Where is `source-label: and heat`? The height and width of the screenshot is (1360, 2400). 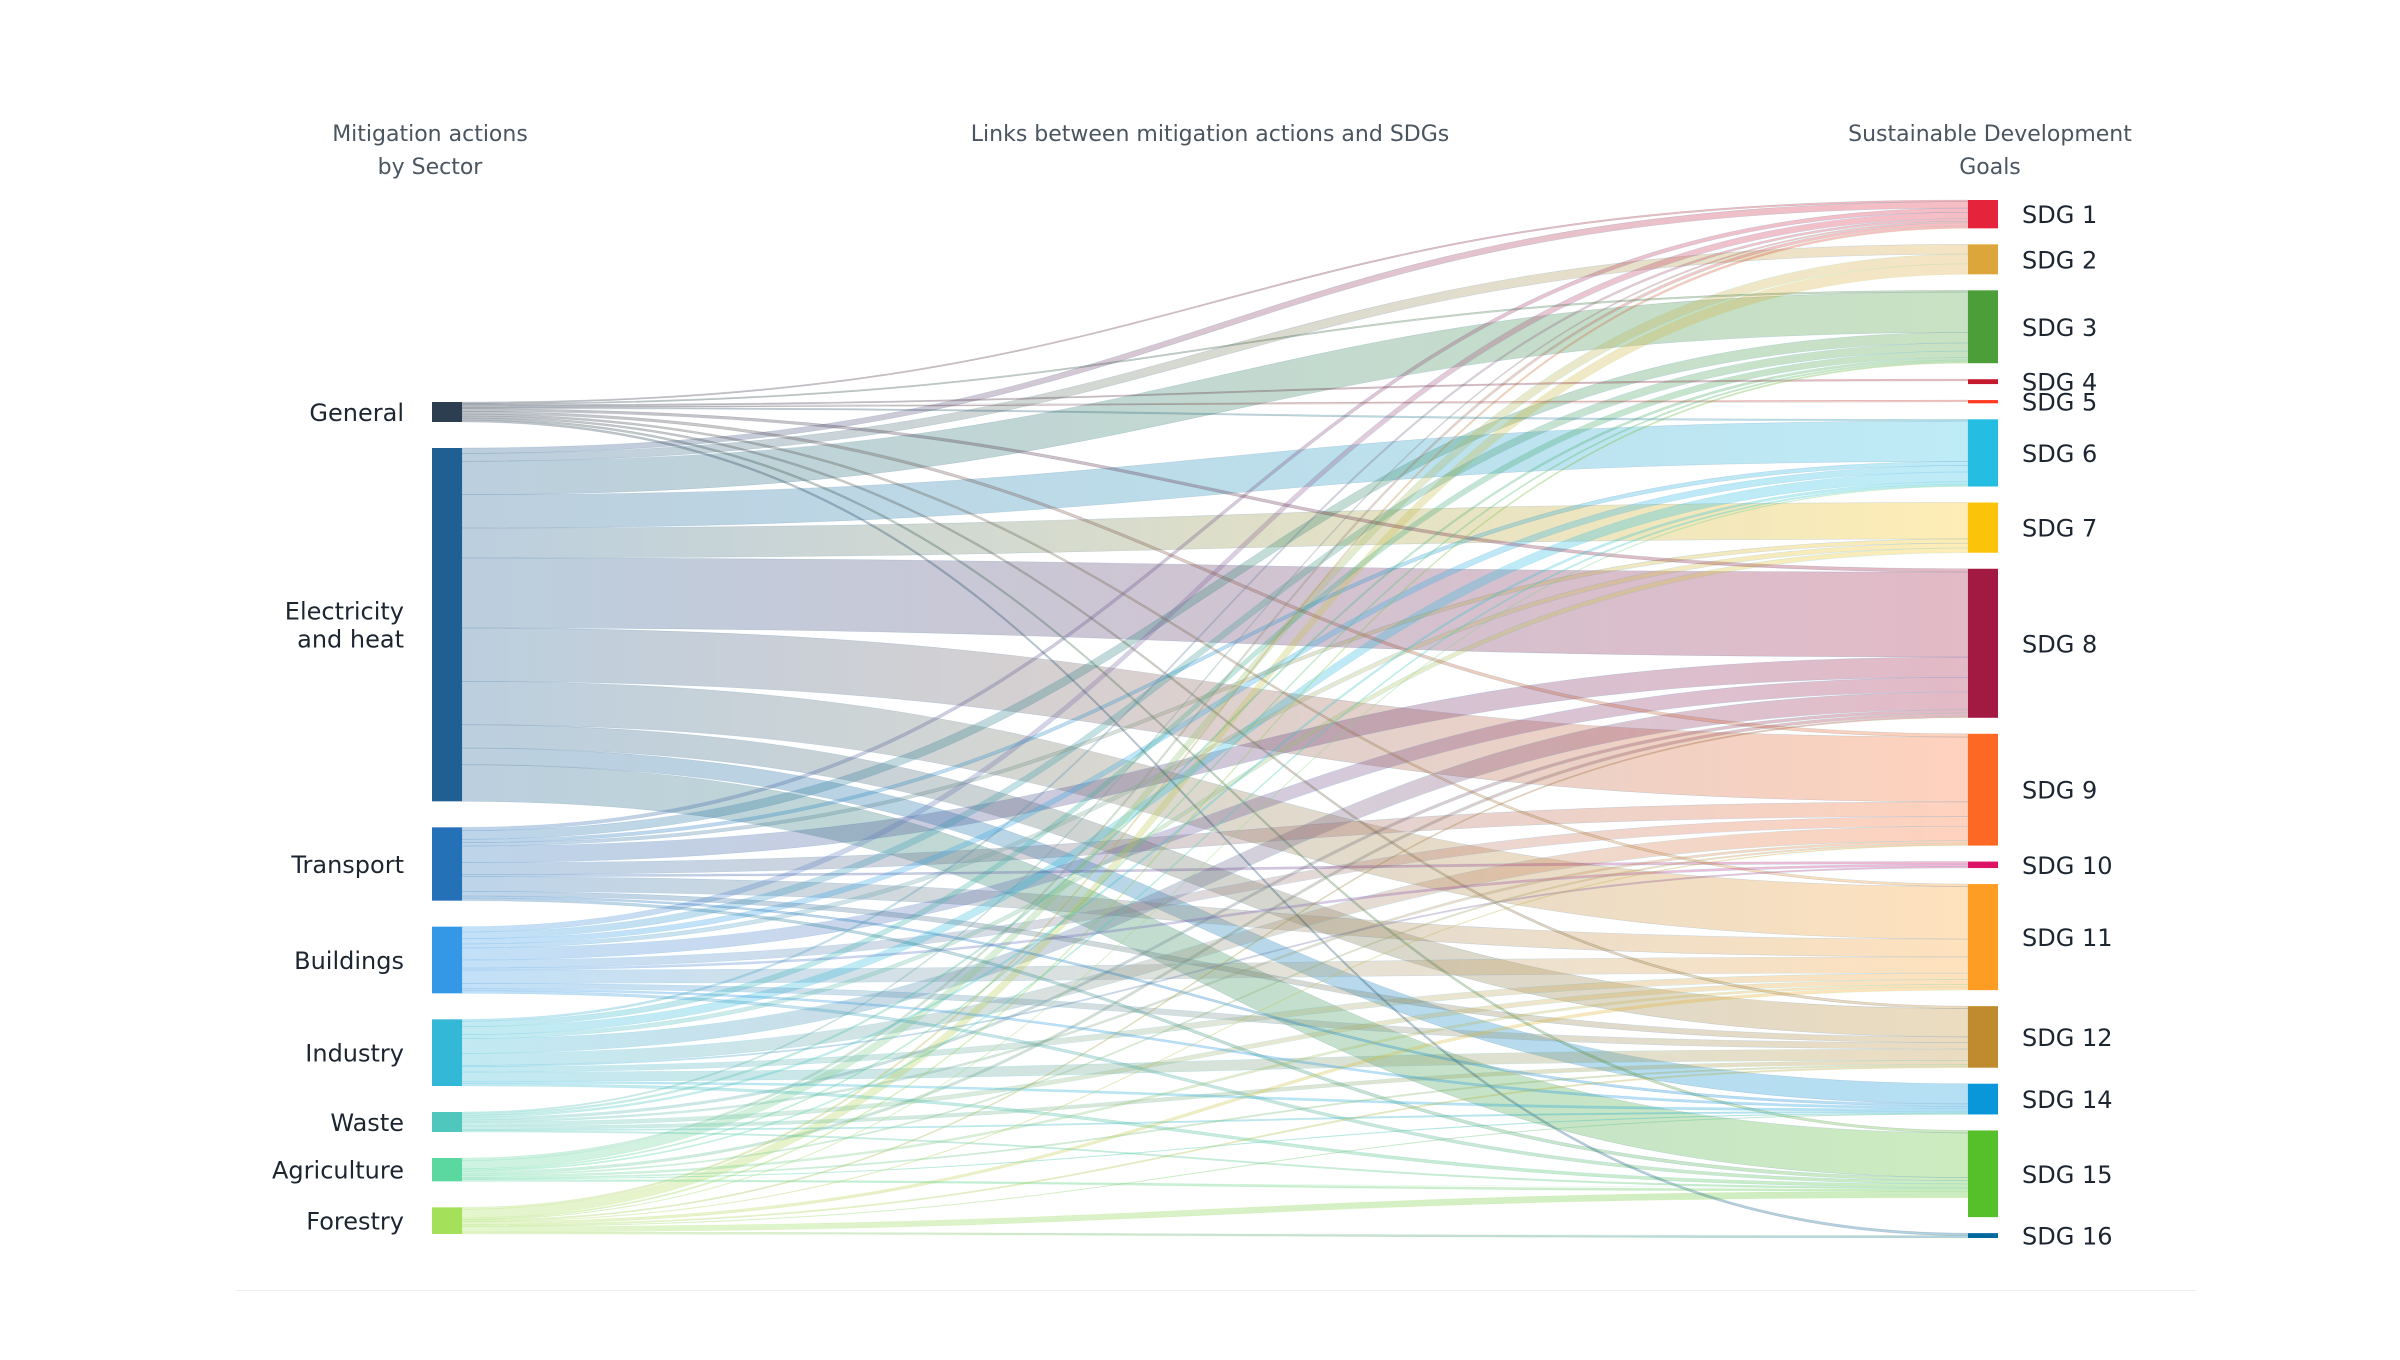 source-label: and heat is located at coordinates (350, 640).